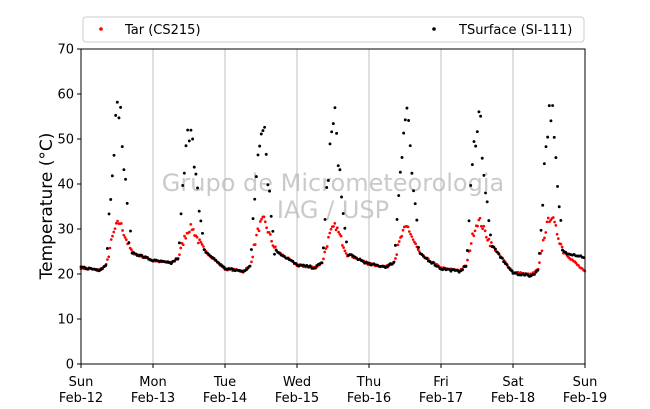 This screenshot has width=650, height=409. What do you see at coordinates (65, 50) in the screenshot?
I see `y-tick-label: 70` at bounding box center [65, 50].